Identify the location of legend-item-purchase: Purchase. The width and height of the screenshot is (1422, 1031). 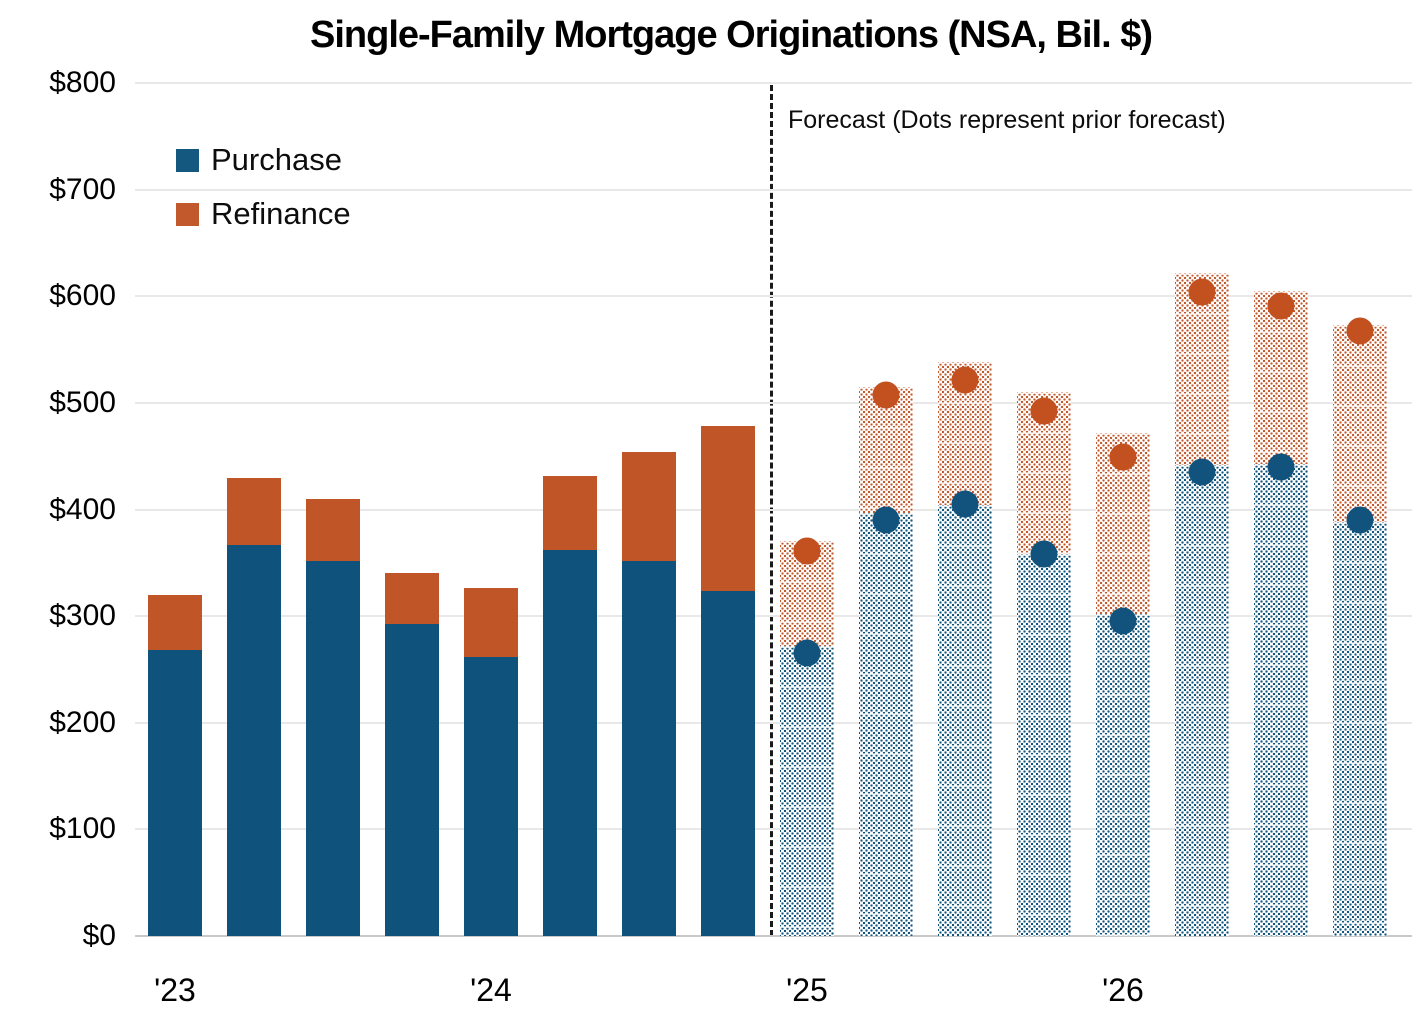
(263, 160).